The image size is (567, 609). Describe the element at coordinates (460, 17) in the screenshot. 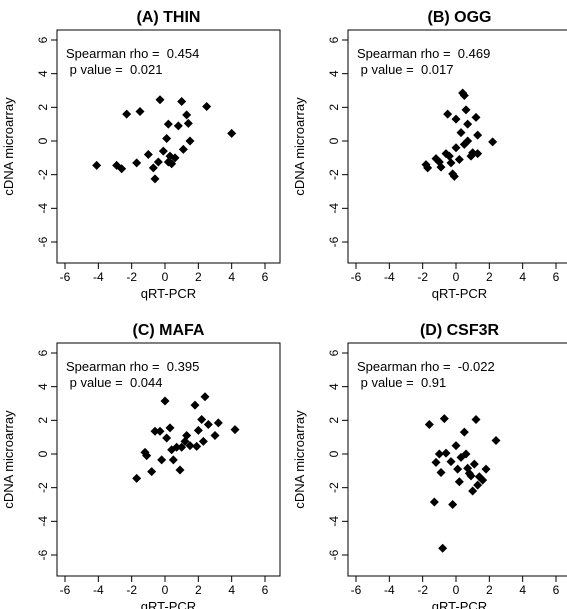

I see `panel-title: (B) OGG` at that location.